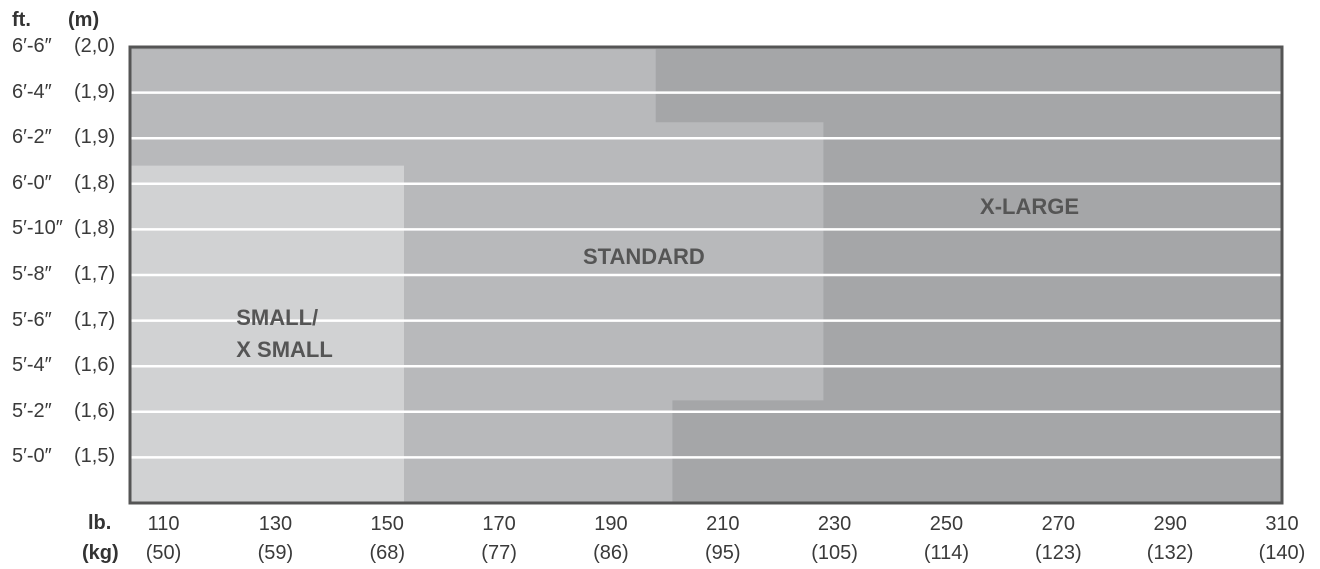 This screenshot has height=569, width=1320. I want to click on x-tick-label: 310, so click(1282, 524).